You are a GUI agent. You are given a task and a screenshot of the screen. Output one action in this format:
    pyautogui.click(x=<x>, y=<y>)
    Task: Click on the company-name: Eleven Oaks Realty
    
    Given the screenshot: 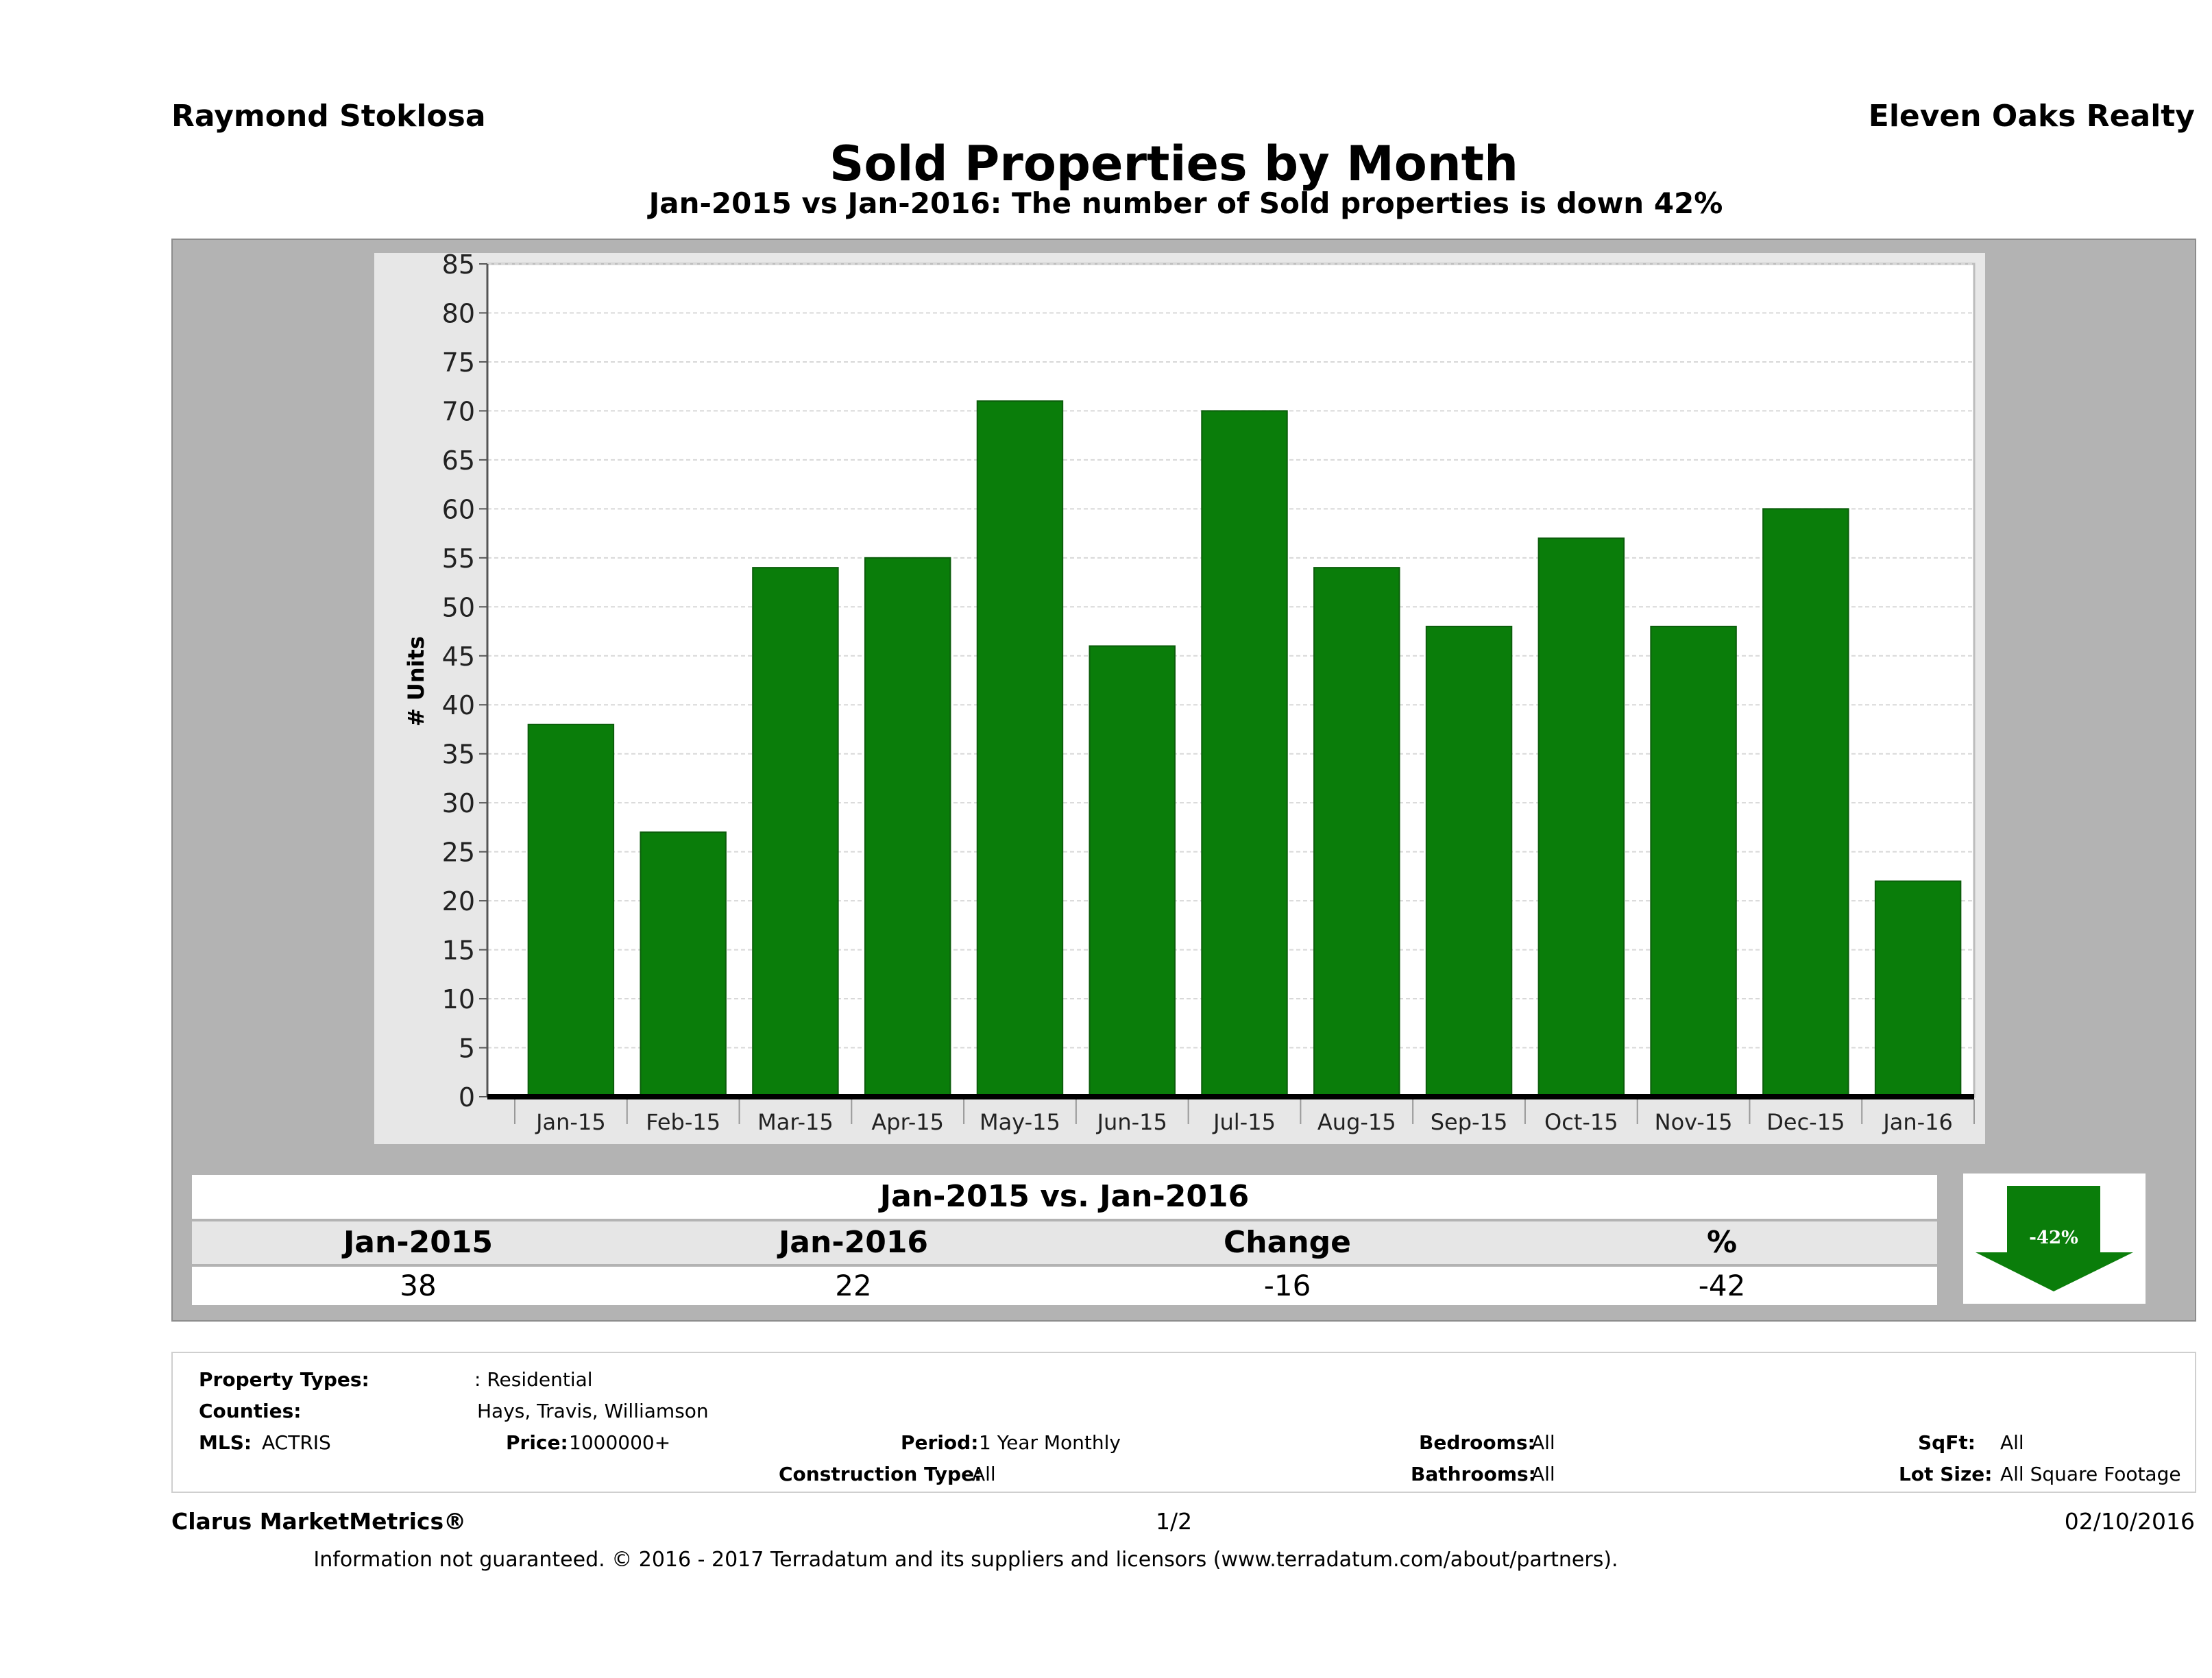 What is the action you would take?
    pyautogui.click(x=2031, y=117)
    